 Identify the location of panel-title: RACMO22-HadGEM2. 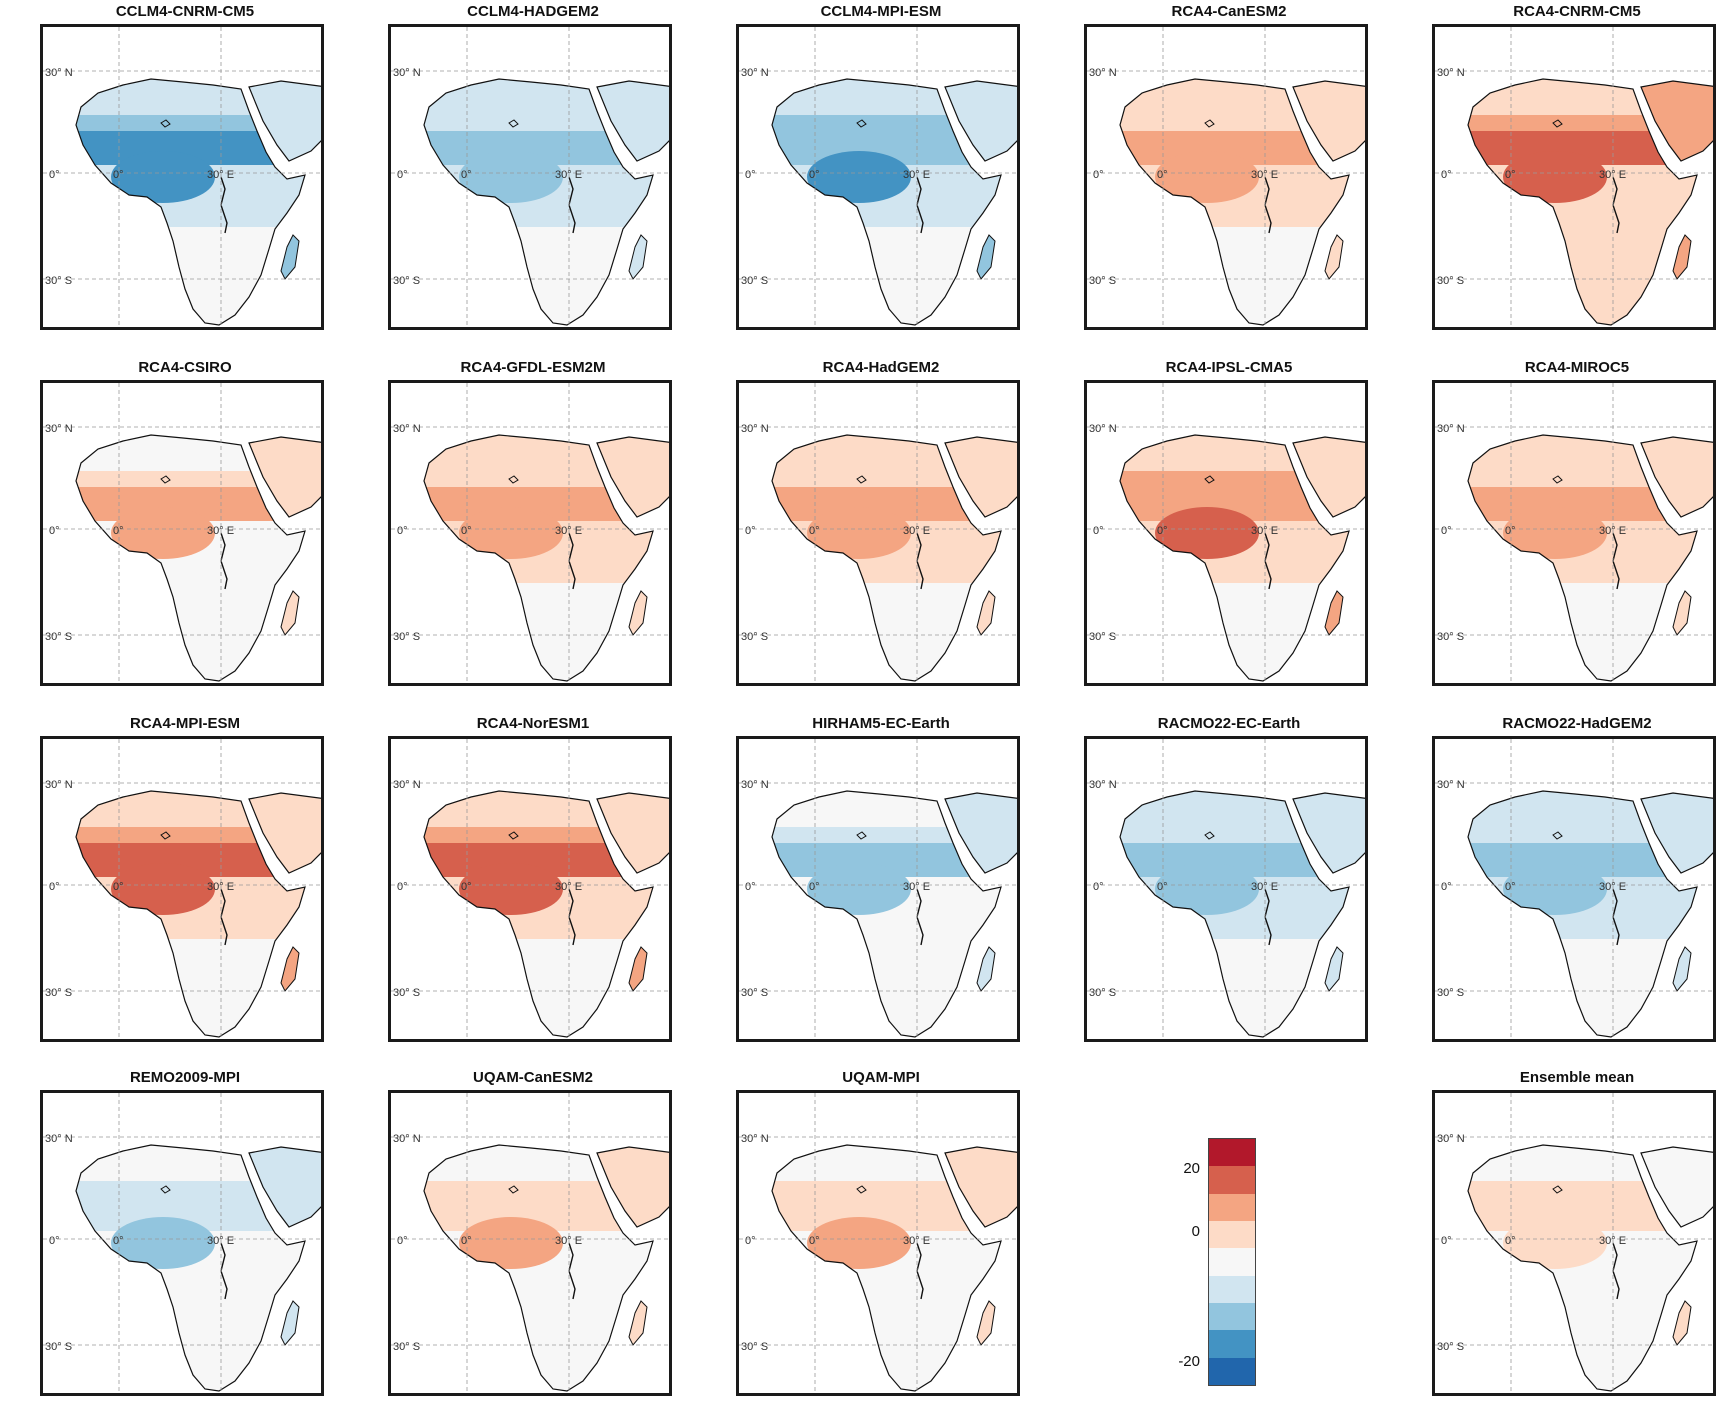
(1577, 723).